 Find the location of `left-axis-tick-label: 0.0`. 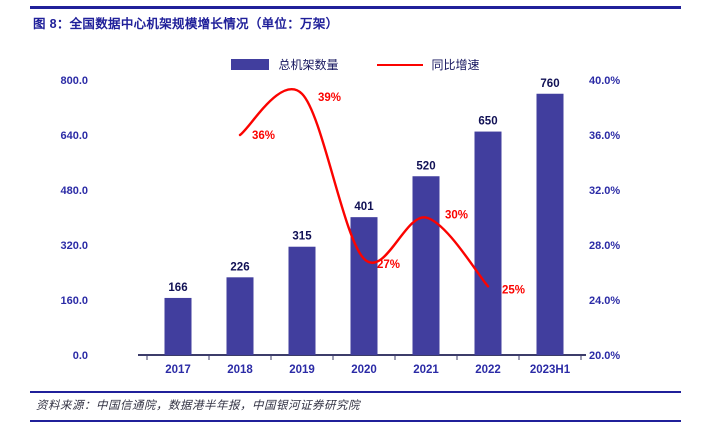

left-axis-tick-label: 0.0 is located at coordinates (80, 356).